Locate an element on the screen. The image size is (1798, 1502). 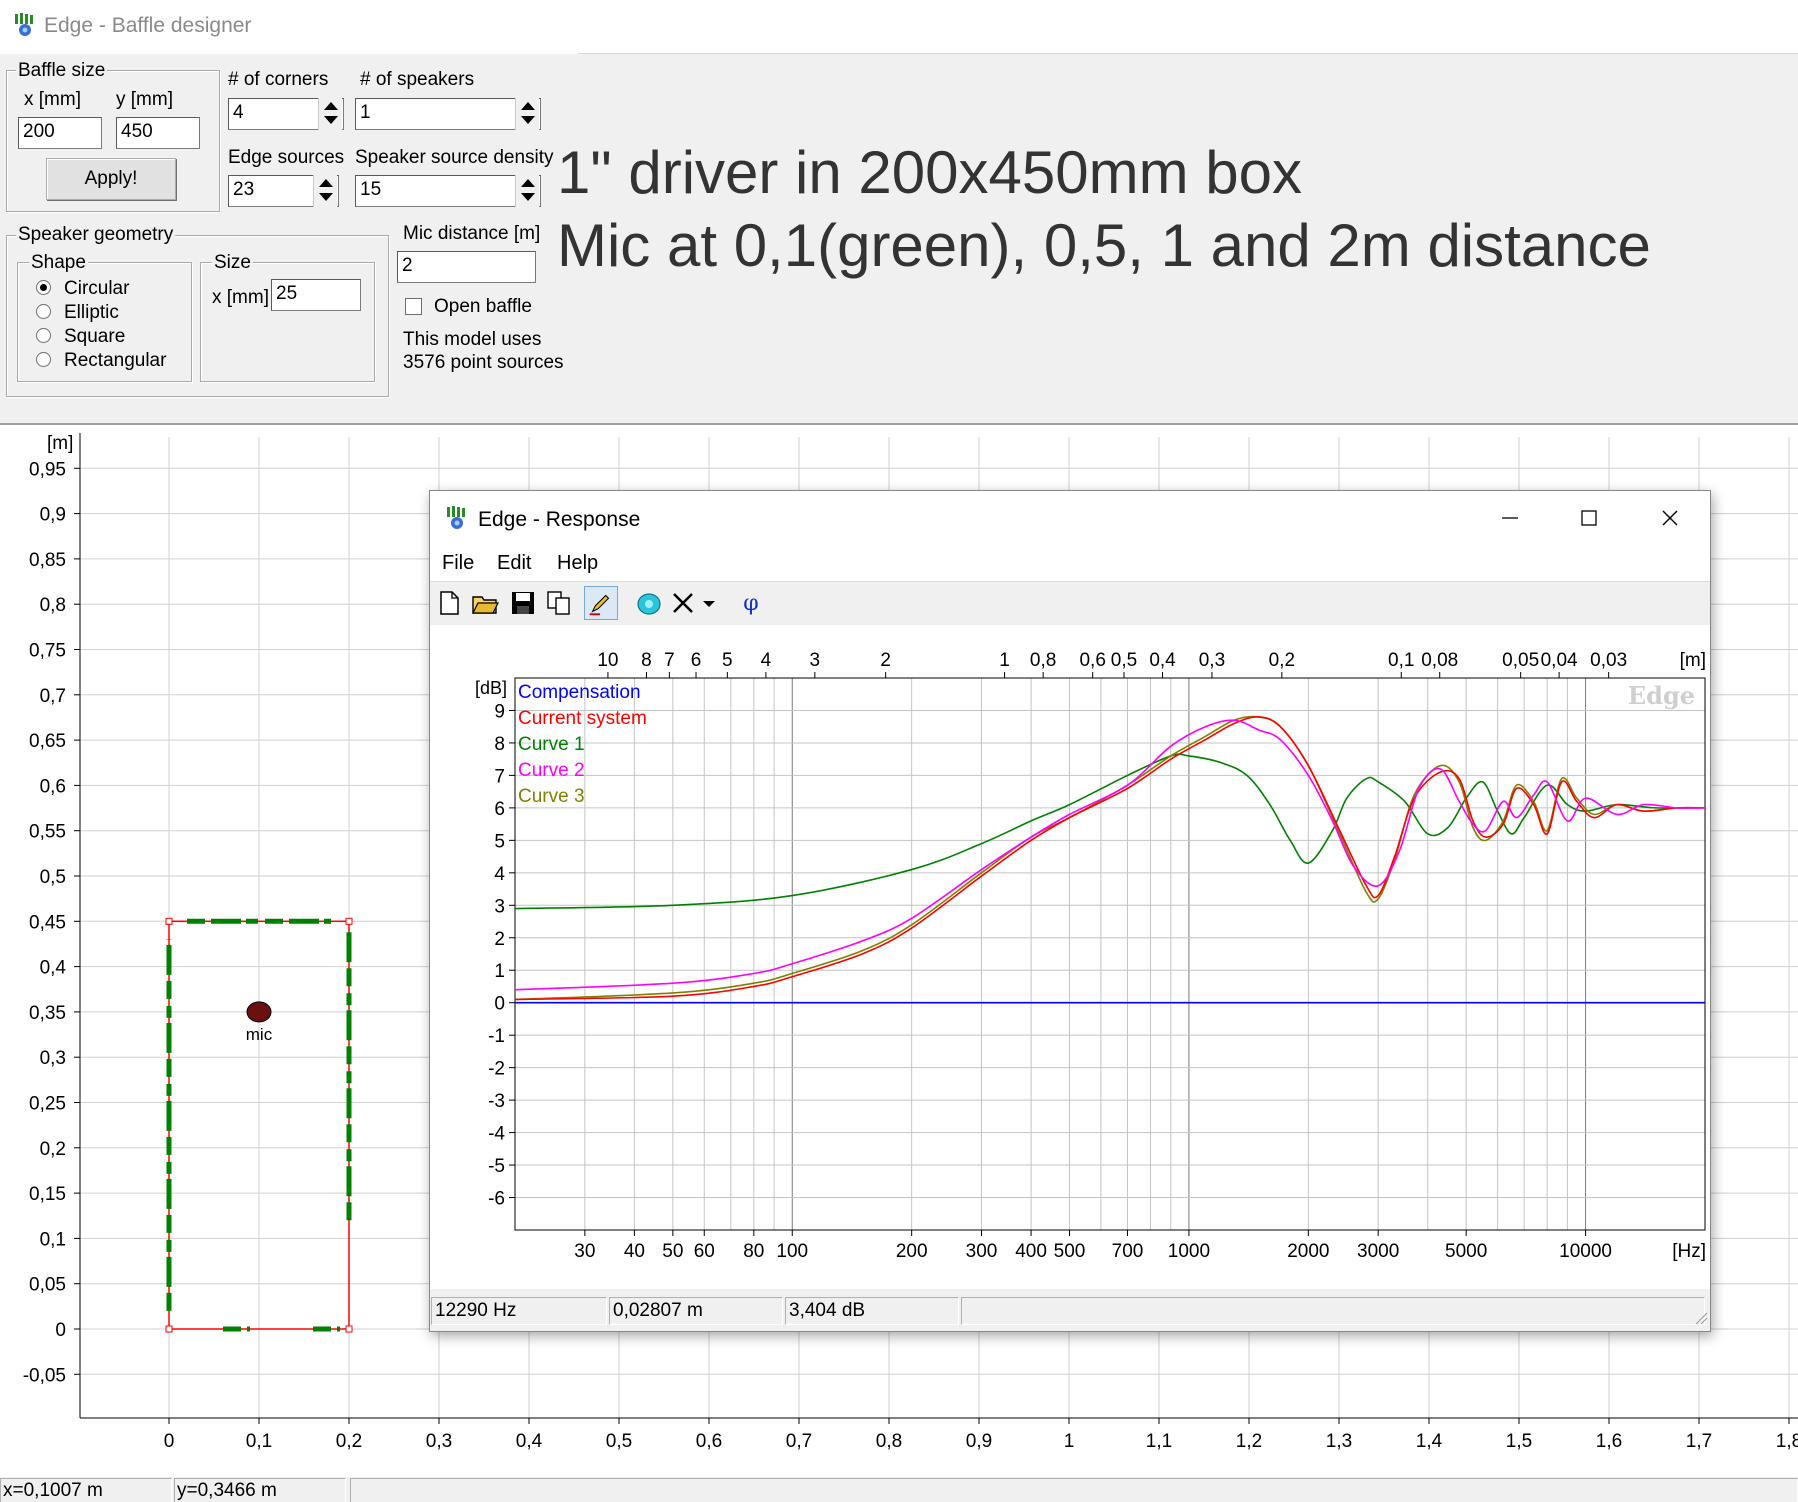
speaker-density-spinner is located at coordinates (527, 191).